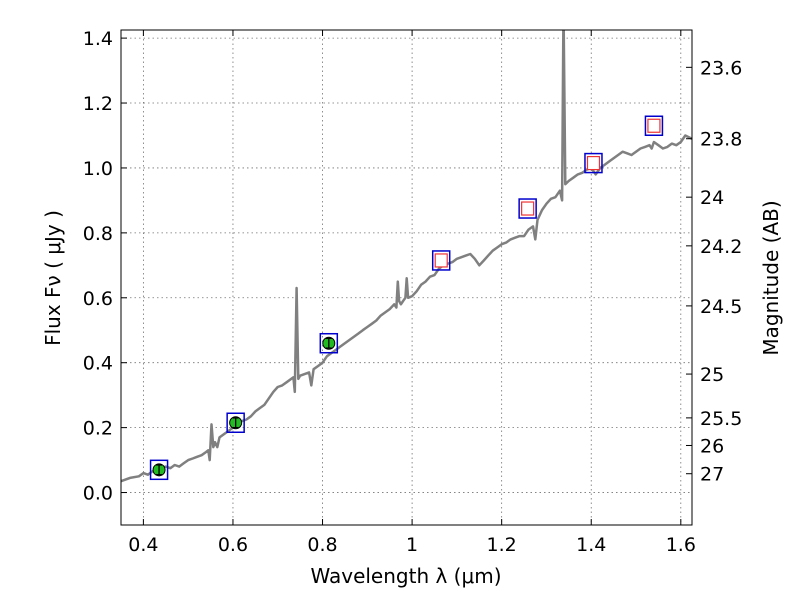 The height and width of the screenshot is (600, 800). I want to click on x-tick-label: 1.4, so click(591, 545).